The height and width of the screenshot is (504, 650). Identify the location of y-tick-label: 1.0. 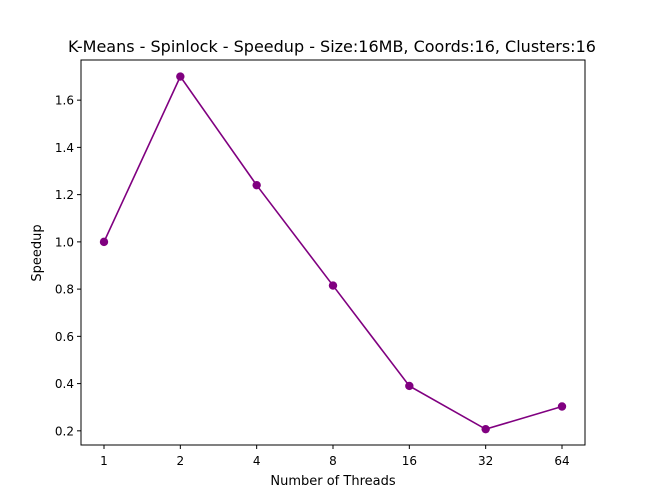
(64, 242).